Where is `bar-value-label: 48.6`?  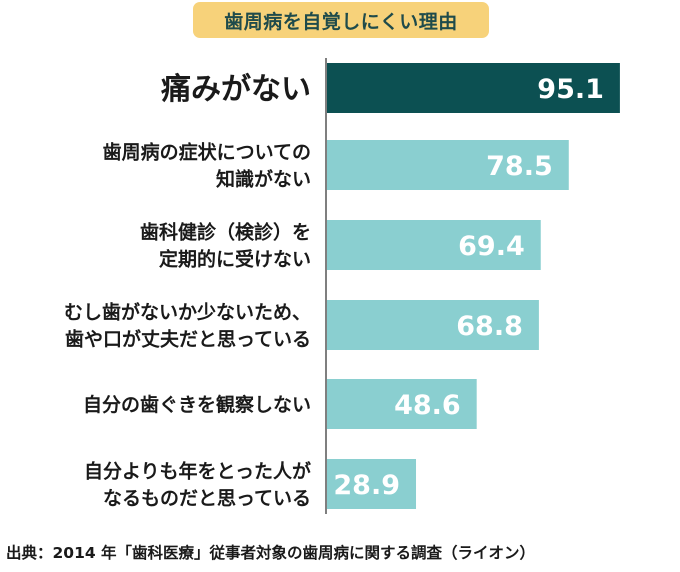
bar-value-label: 48.6 is located at coordinates (427, 405).